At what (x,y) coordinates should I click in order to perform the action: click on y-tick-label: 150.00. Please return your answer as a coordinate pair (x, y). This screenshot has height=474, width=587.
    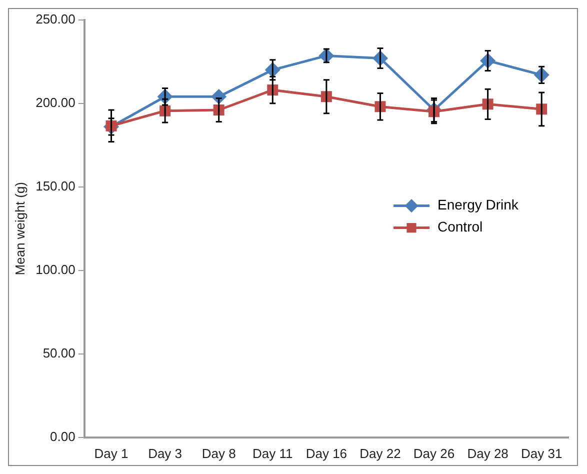
    Looking at the image, I should click on (56, 186).